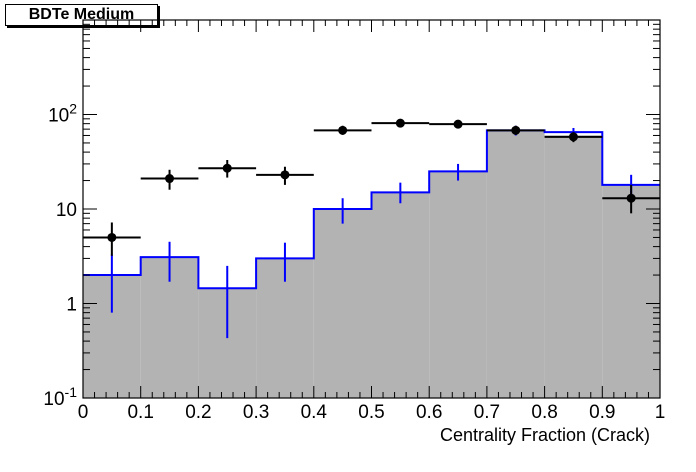 The image size is (696, 472). I want to click on y-tick-label: 1, so click(71, 305).